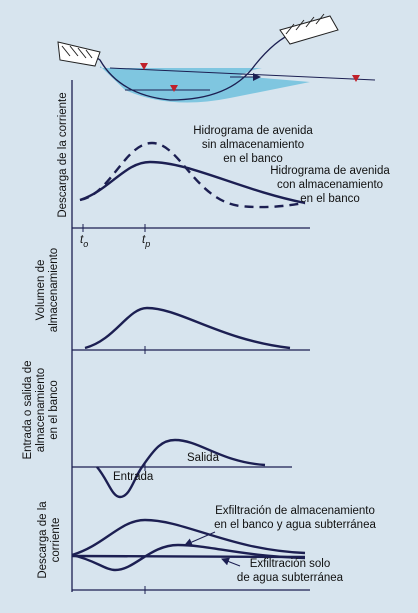 The image size is (418, 613). I want to click on y-label: Volumen de, so click(41, 290).